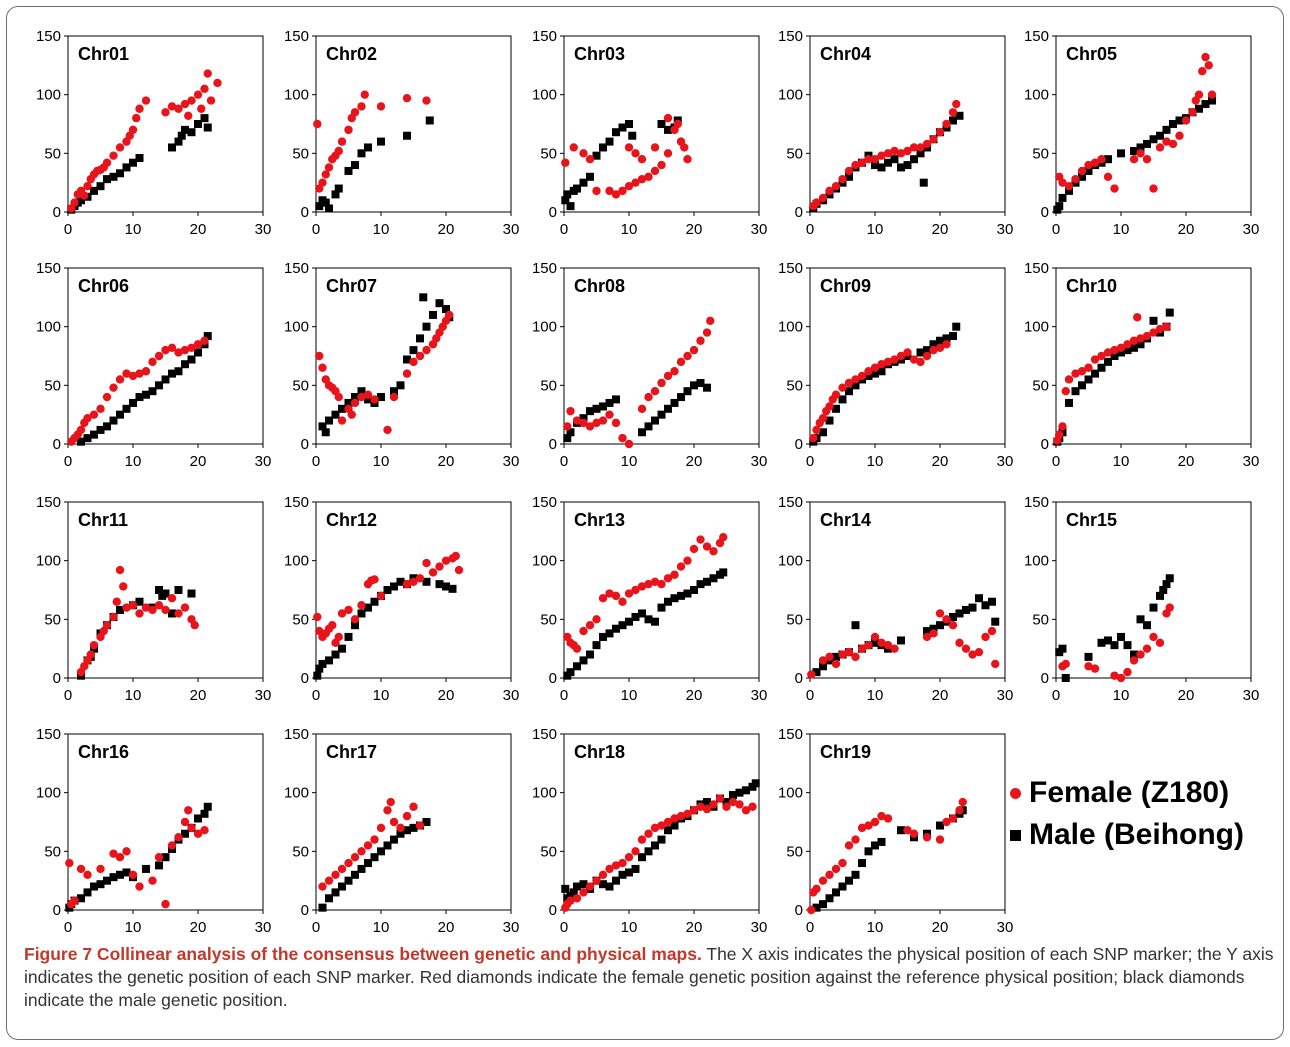 This screenshot has height=1047, width=1290. Describe the element at coordinates (401, 133) in the screenshot. I see `chart-panel-chr02: 0 50 100 150 0 10 20 30 Chr02` at that location.